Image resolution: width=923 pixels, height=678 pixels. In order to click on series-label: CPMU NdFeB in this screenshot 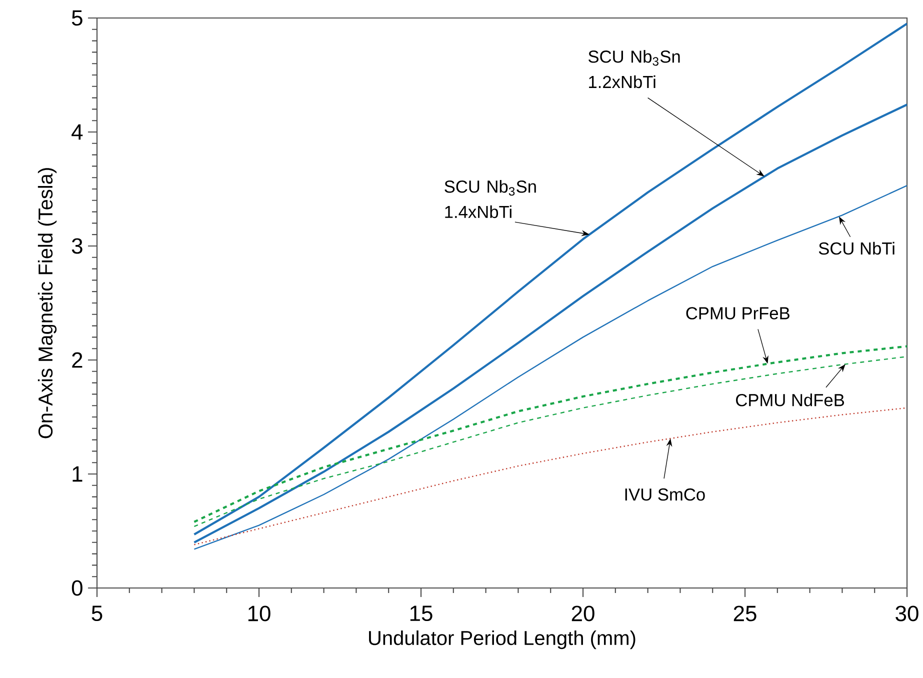, I will do `click(790, 400)`.